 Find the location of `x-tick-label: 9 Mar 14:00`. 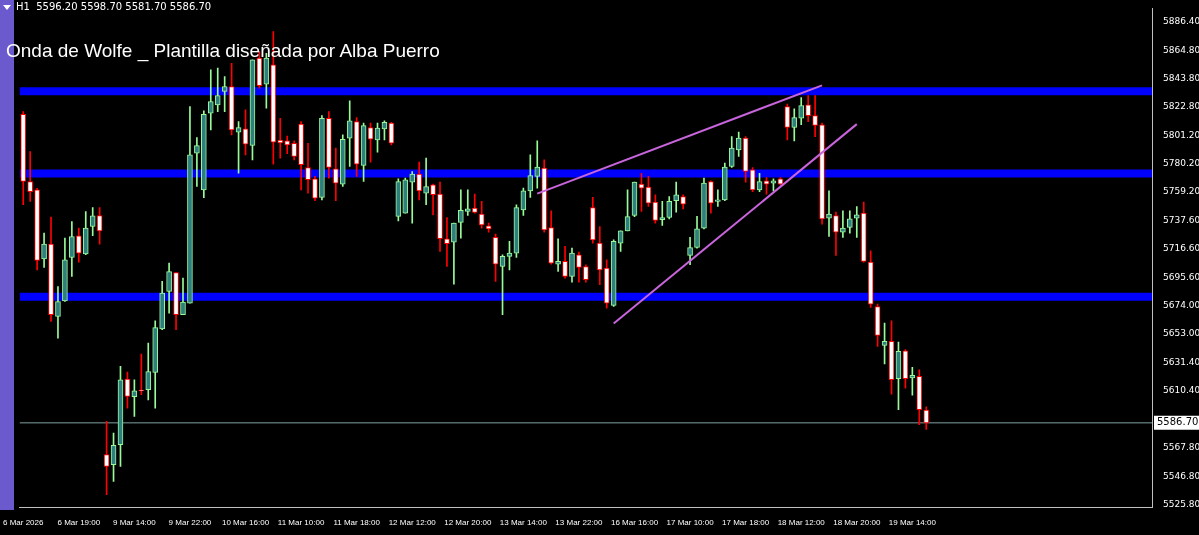

x-tick-label: 9 Mar 14:00 is located at coordinates (135, 523).